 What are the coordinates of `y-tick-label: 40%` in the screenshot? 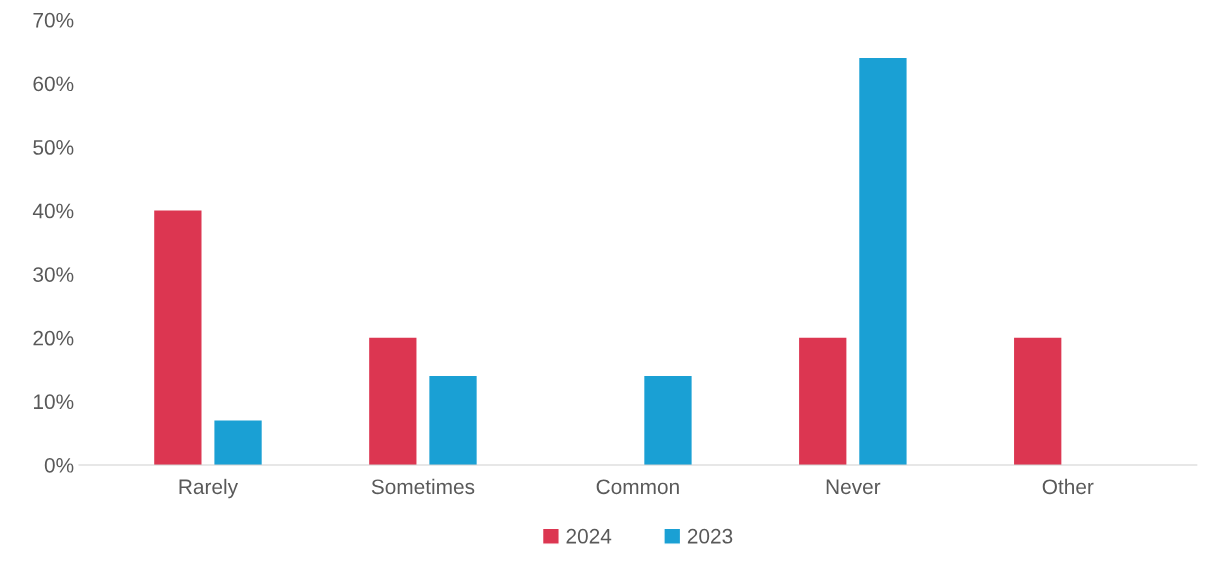 It's located at (53, 211).